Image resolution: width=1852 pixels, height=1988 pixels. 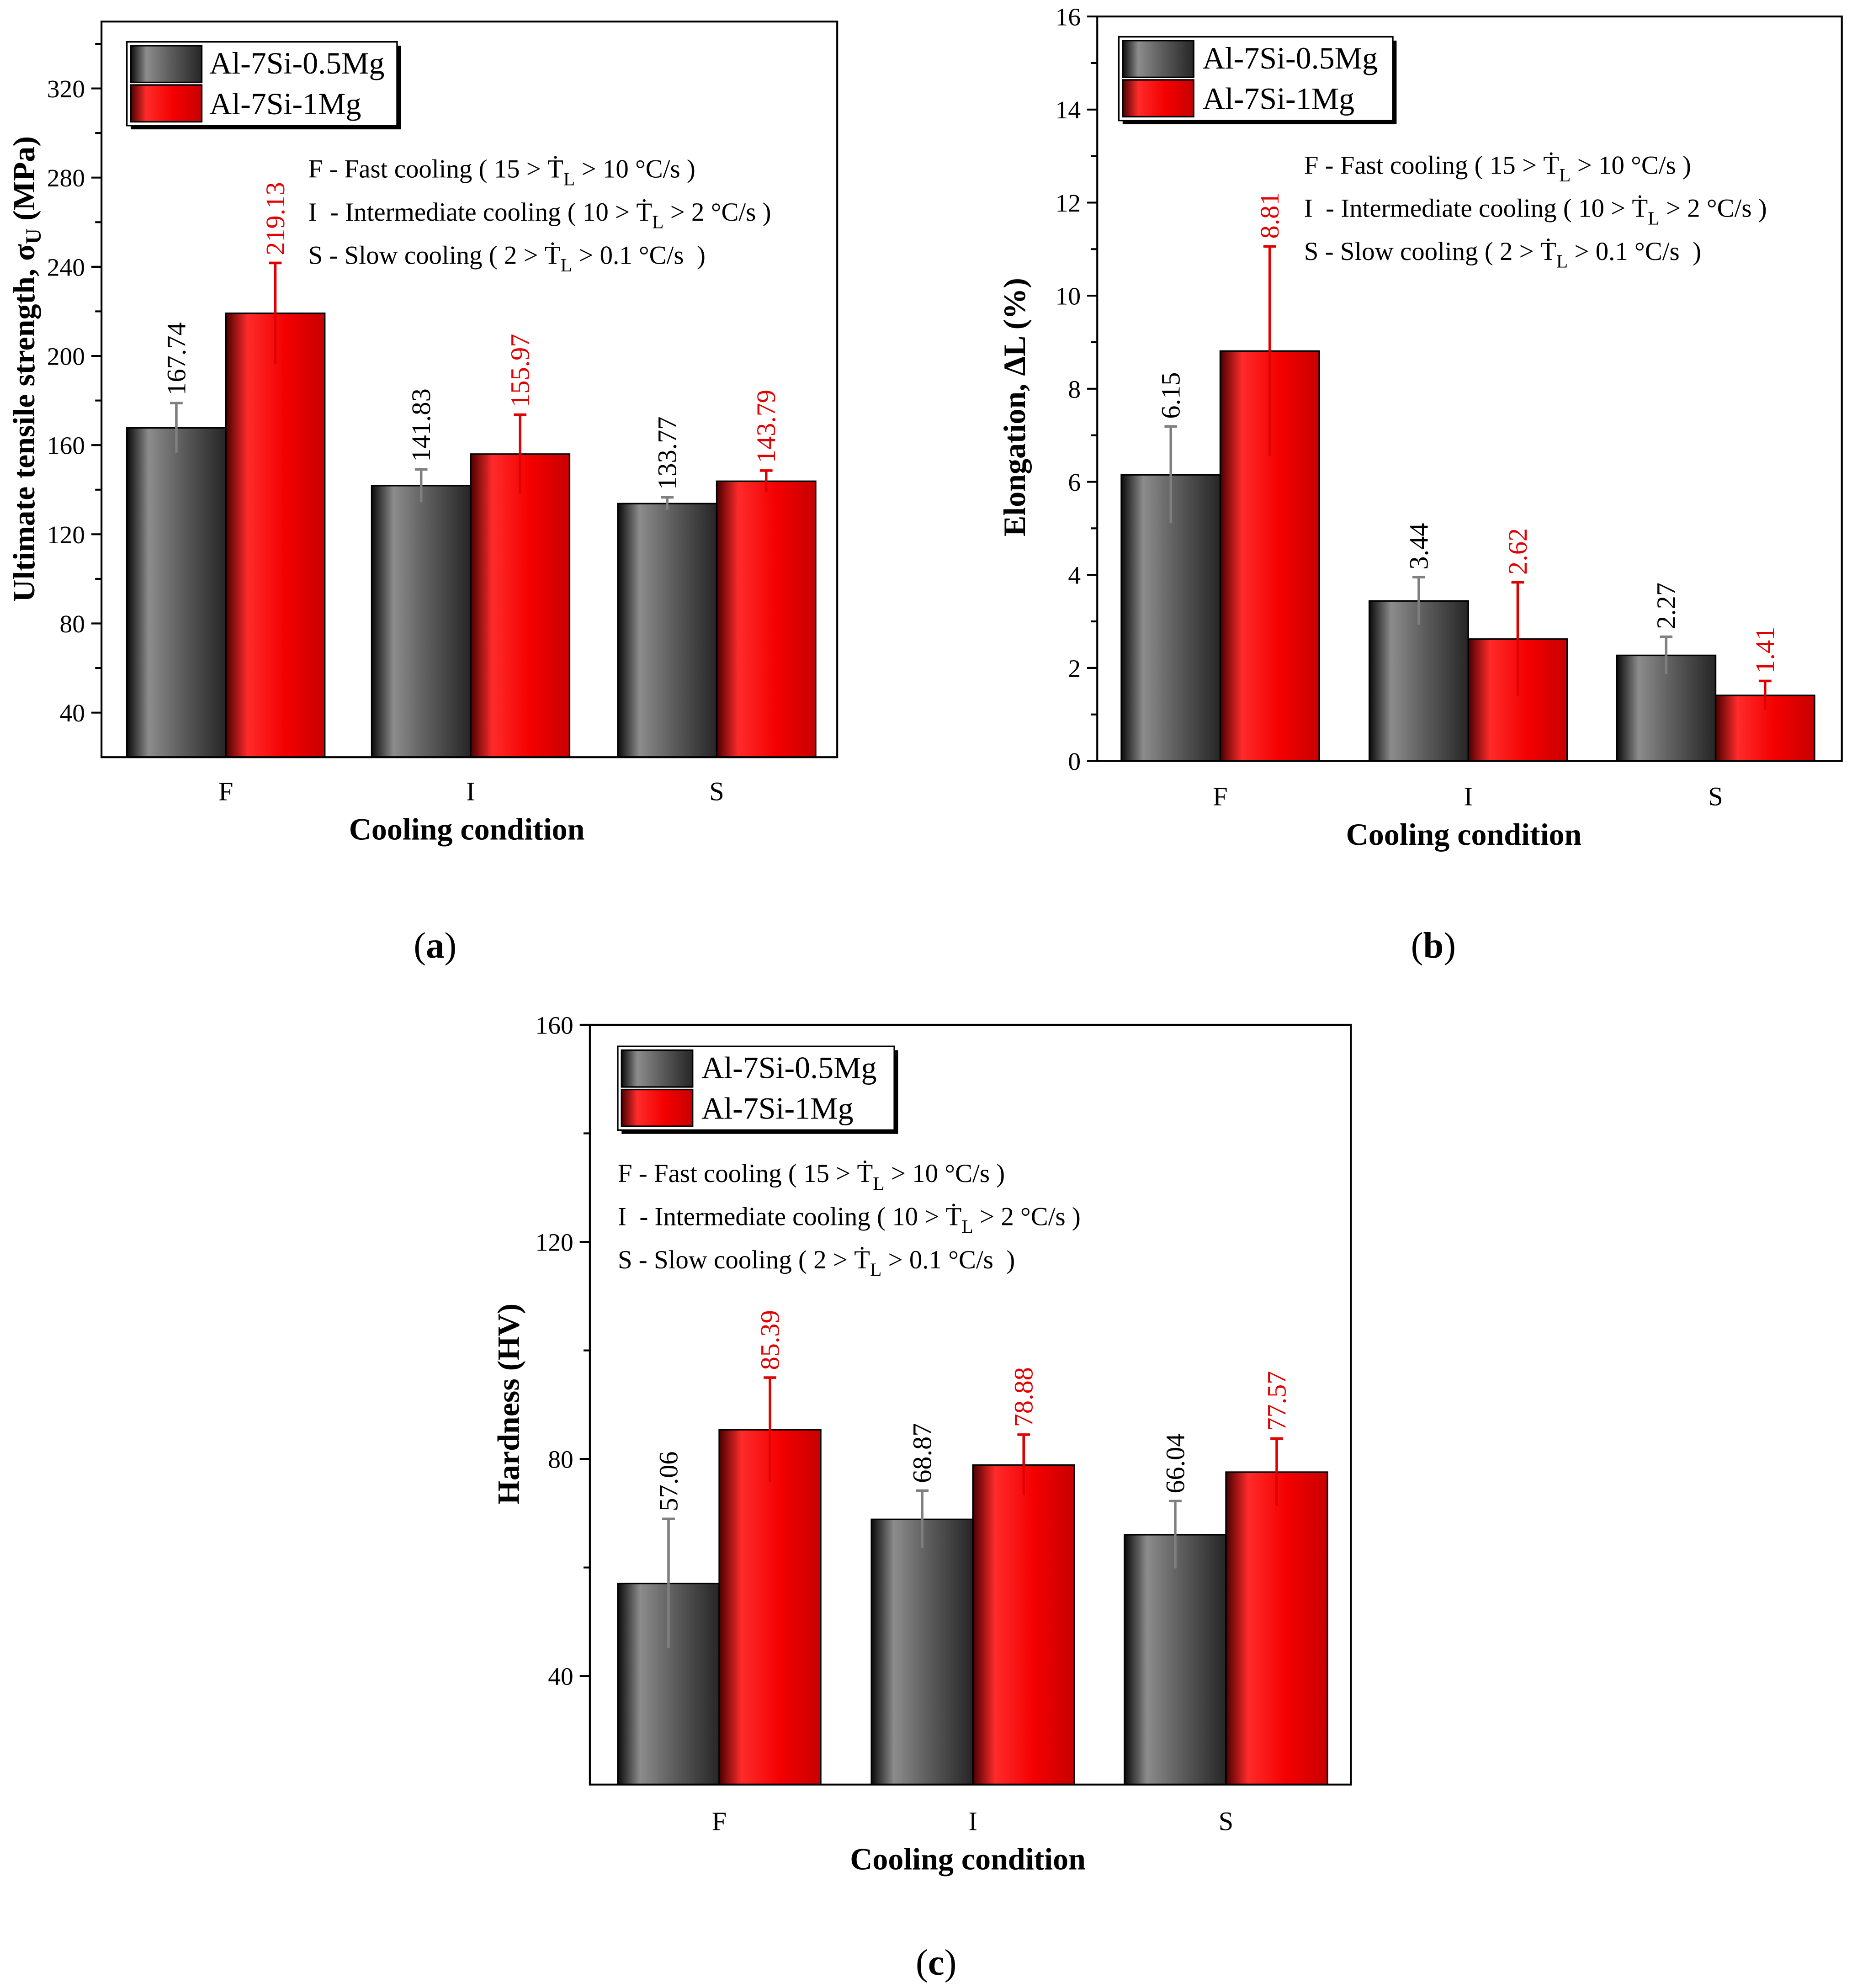 What do you see at coordinates (757, 1089) in the screenshot?
I see `chart-c-legend: Al-7Si-0.5Mg Al-7Si-1Mg` at bounding box center [757, 1089].